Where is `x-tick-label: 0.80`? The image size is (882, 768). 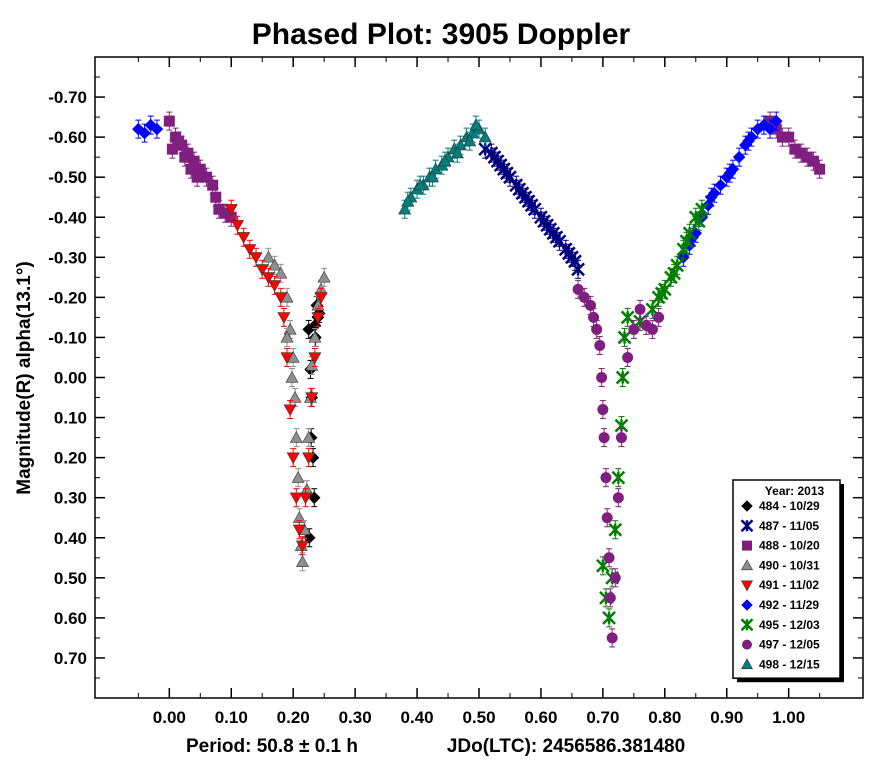
x-tick-label: 0.80 is located at coordinates (664, 717).